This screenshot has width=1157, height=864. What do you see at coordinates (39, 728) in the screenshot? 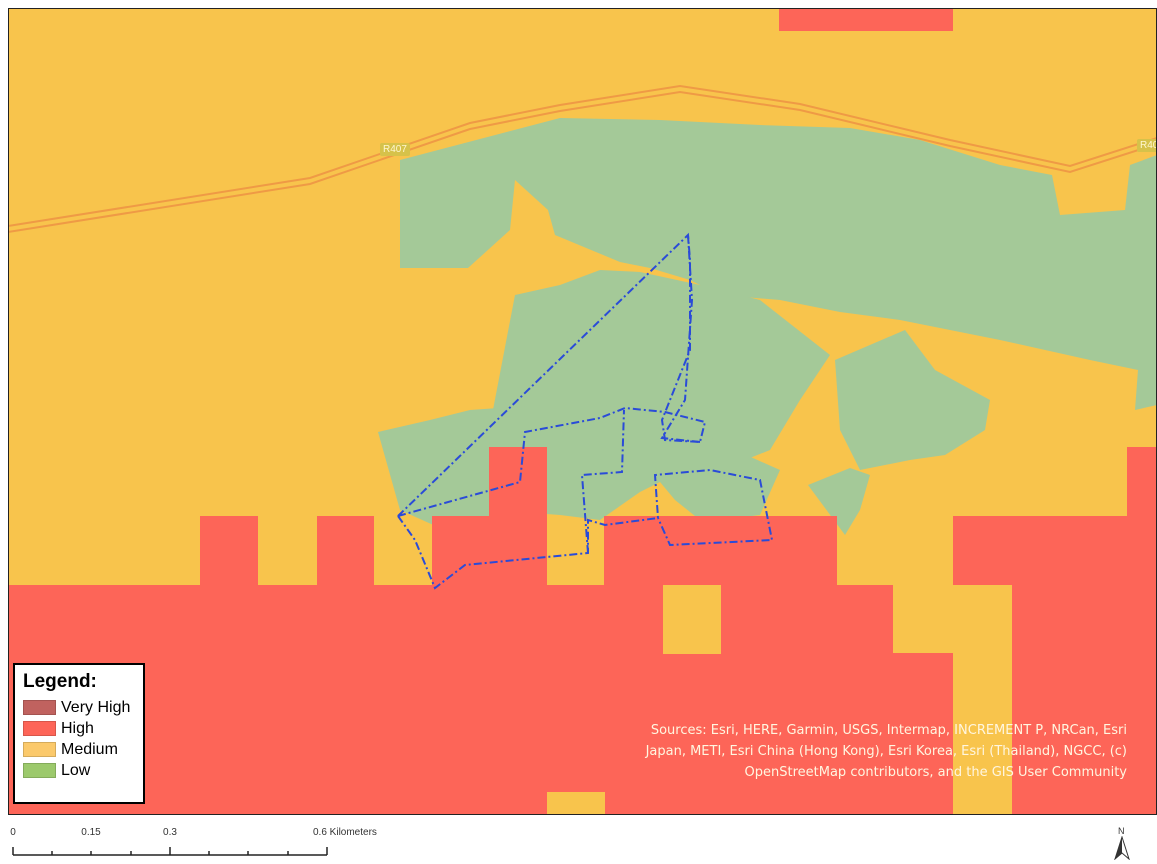
I see `legend-swatch-high` at bounding box center [39, 728].